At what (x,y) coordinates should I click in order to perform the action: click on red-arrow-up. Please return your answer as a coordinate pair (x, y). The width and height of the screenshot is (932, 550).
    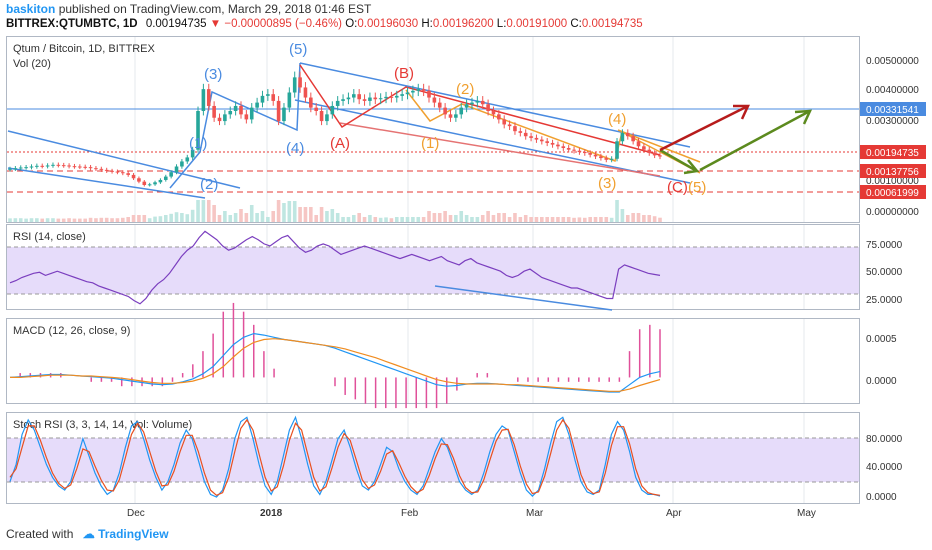
    Looking at the image, I should click on (703, 128).